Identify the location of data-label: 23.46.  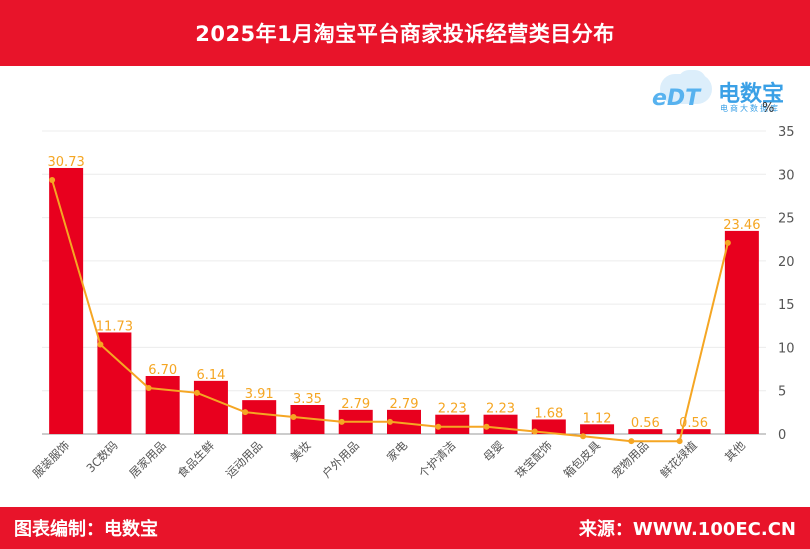
(741, 225).